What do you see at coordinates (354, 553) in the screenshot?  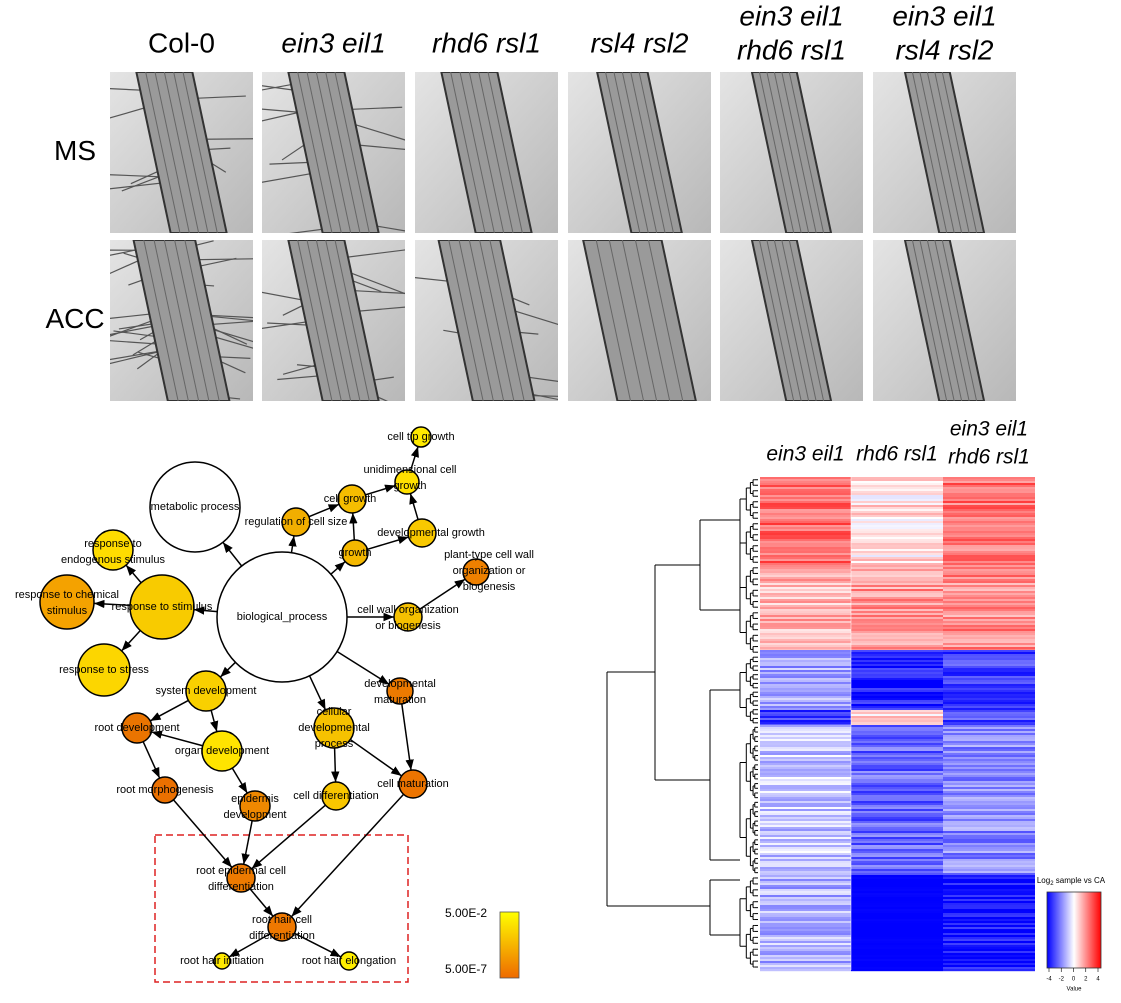 I see `go-node-label: growth` at bounding box center [354, 553].